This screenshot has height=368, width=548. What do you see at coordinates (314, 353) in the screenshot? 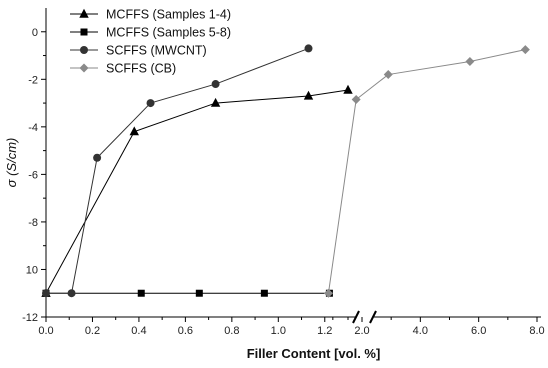
I see `x-axis-title: Filler Content [vol. %]` at bounding box center [314, 353].